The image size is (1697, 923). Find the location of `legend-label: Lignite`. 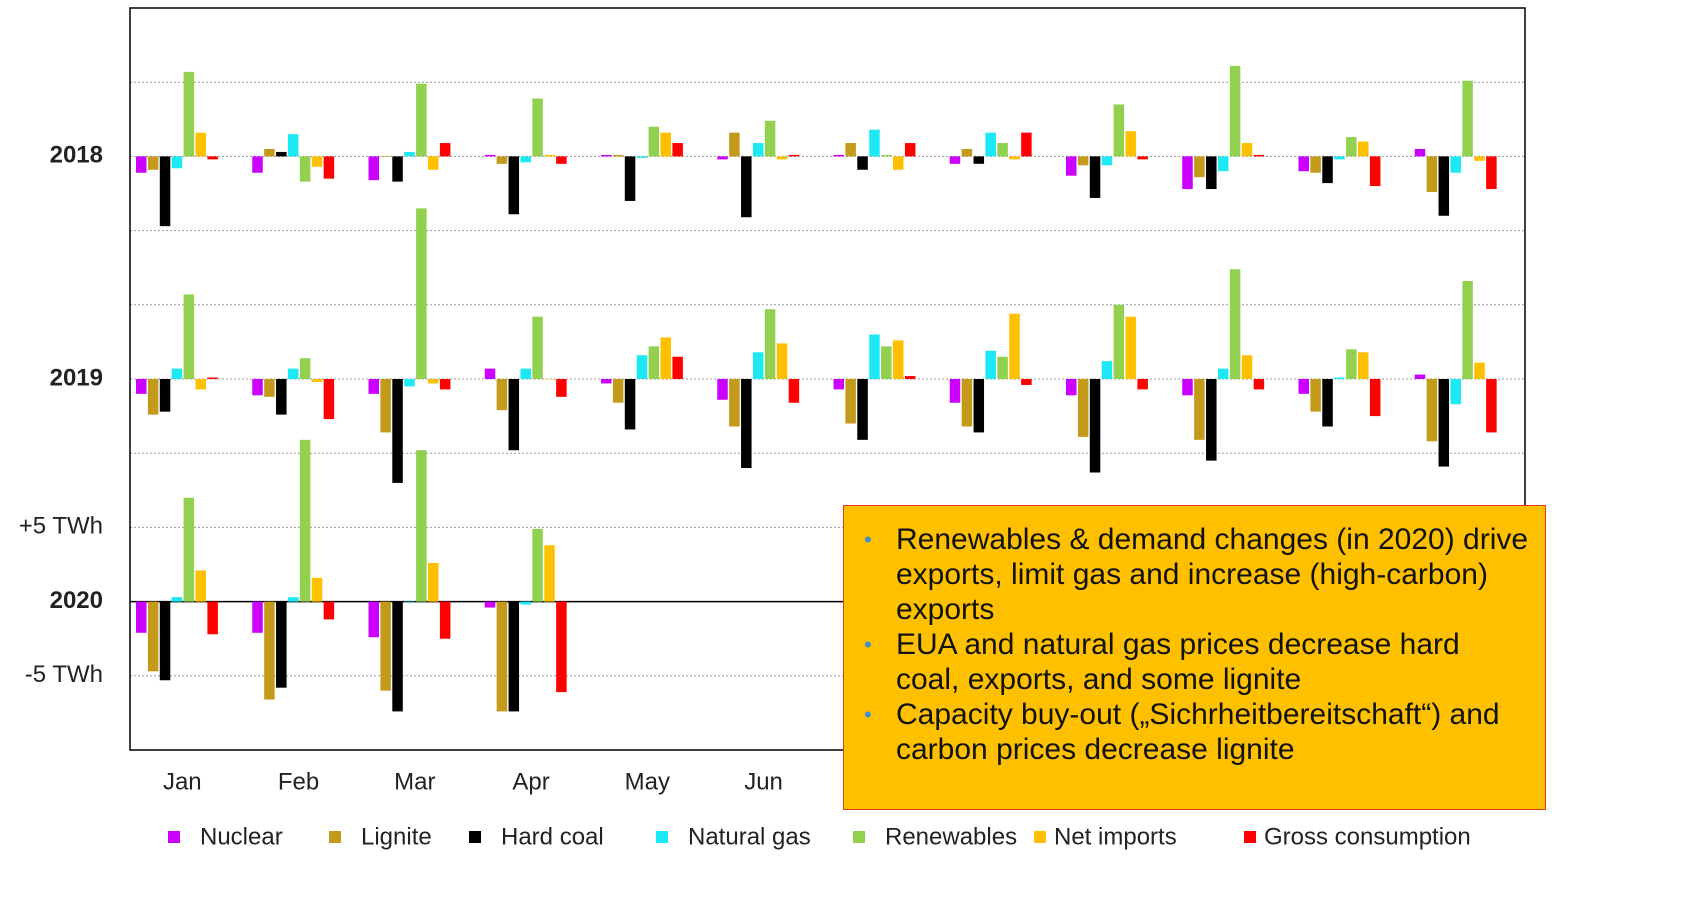

legend-label: Lignite is located at coordinates (396, 836).